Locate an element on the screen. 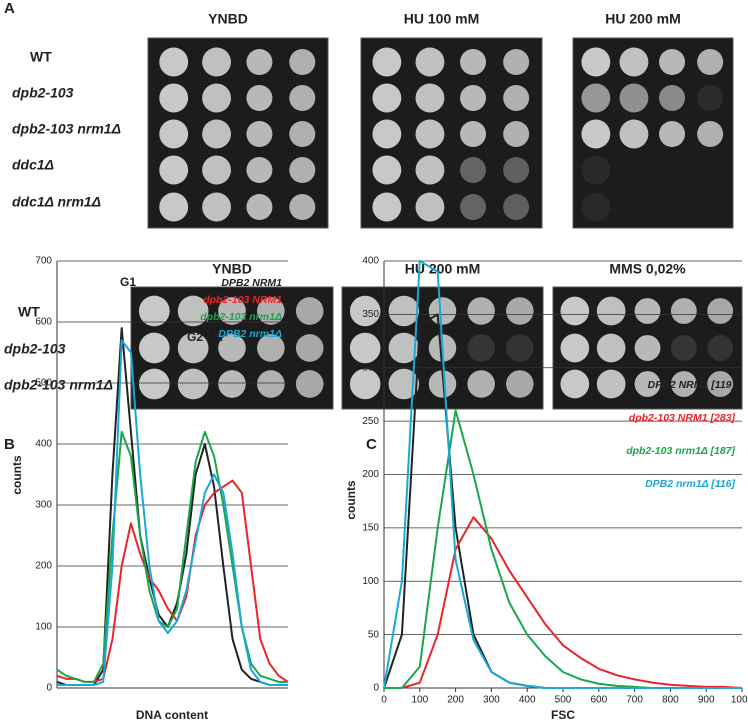 The width and height of the screenshot is (748, 721). strain-label: ddc1Δ nrm1Δ is located at coordinates (56, 202).